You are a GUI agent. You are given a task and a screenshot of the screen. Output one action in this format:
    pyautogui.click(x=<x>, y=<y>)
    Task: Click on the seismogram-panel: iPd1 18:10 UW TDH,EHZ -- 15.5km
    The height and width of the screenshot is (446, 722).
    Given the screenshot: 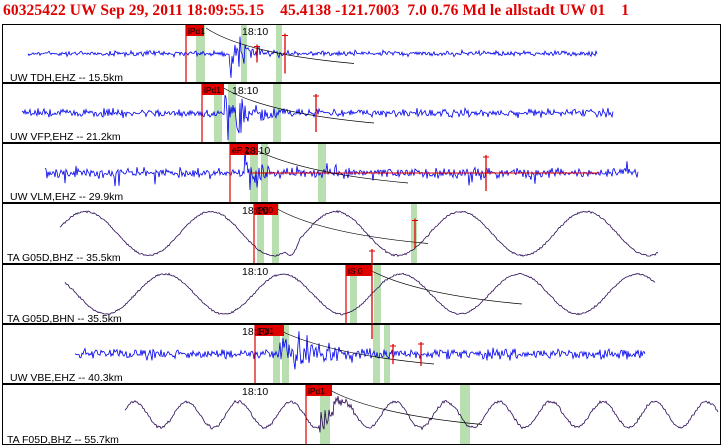 What is the action you would take?
    pyautogui.click(x=361, y=54)
    